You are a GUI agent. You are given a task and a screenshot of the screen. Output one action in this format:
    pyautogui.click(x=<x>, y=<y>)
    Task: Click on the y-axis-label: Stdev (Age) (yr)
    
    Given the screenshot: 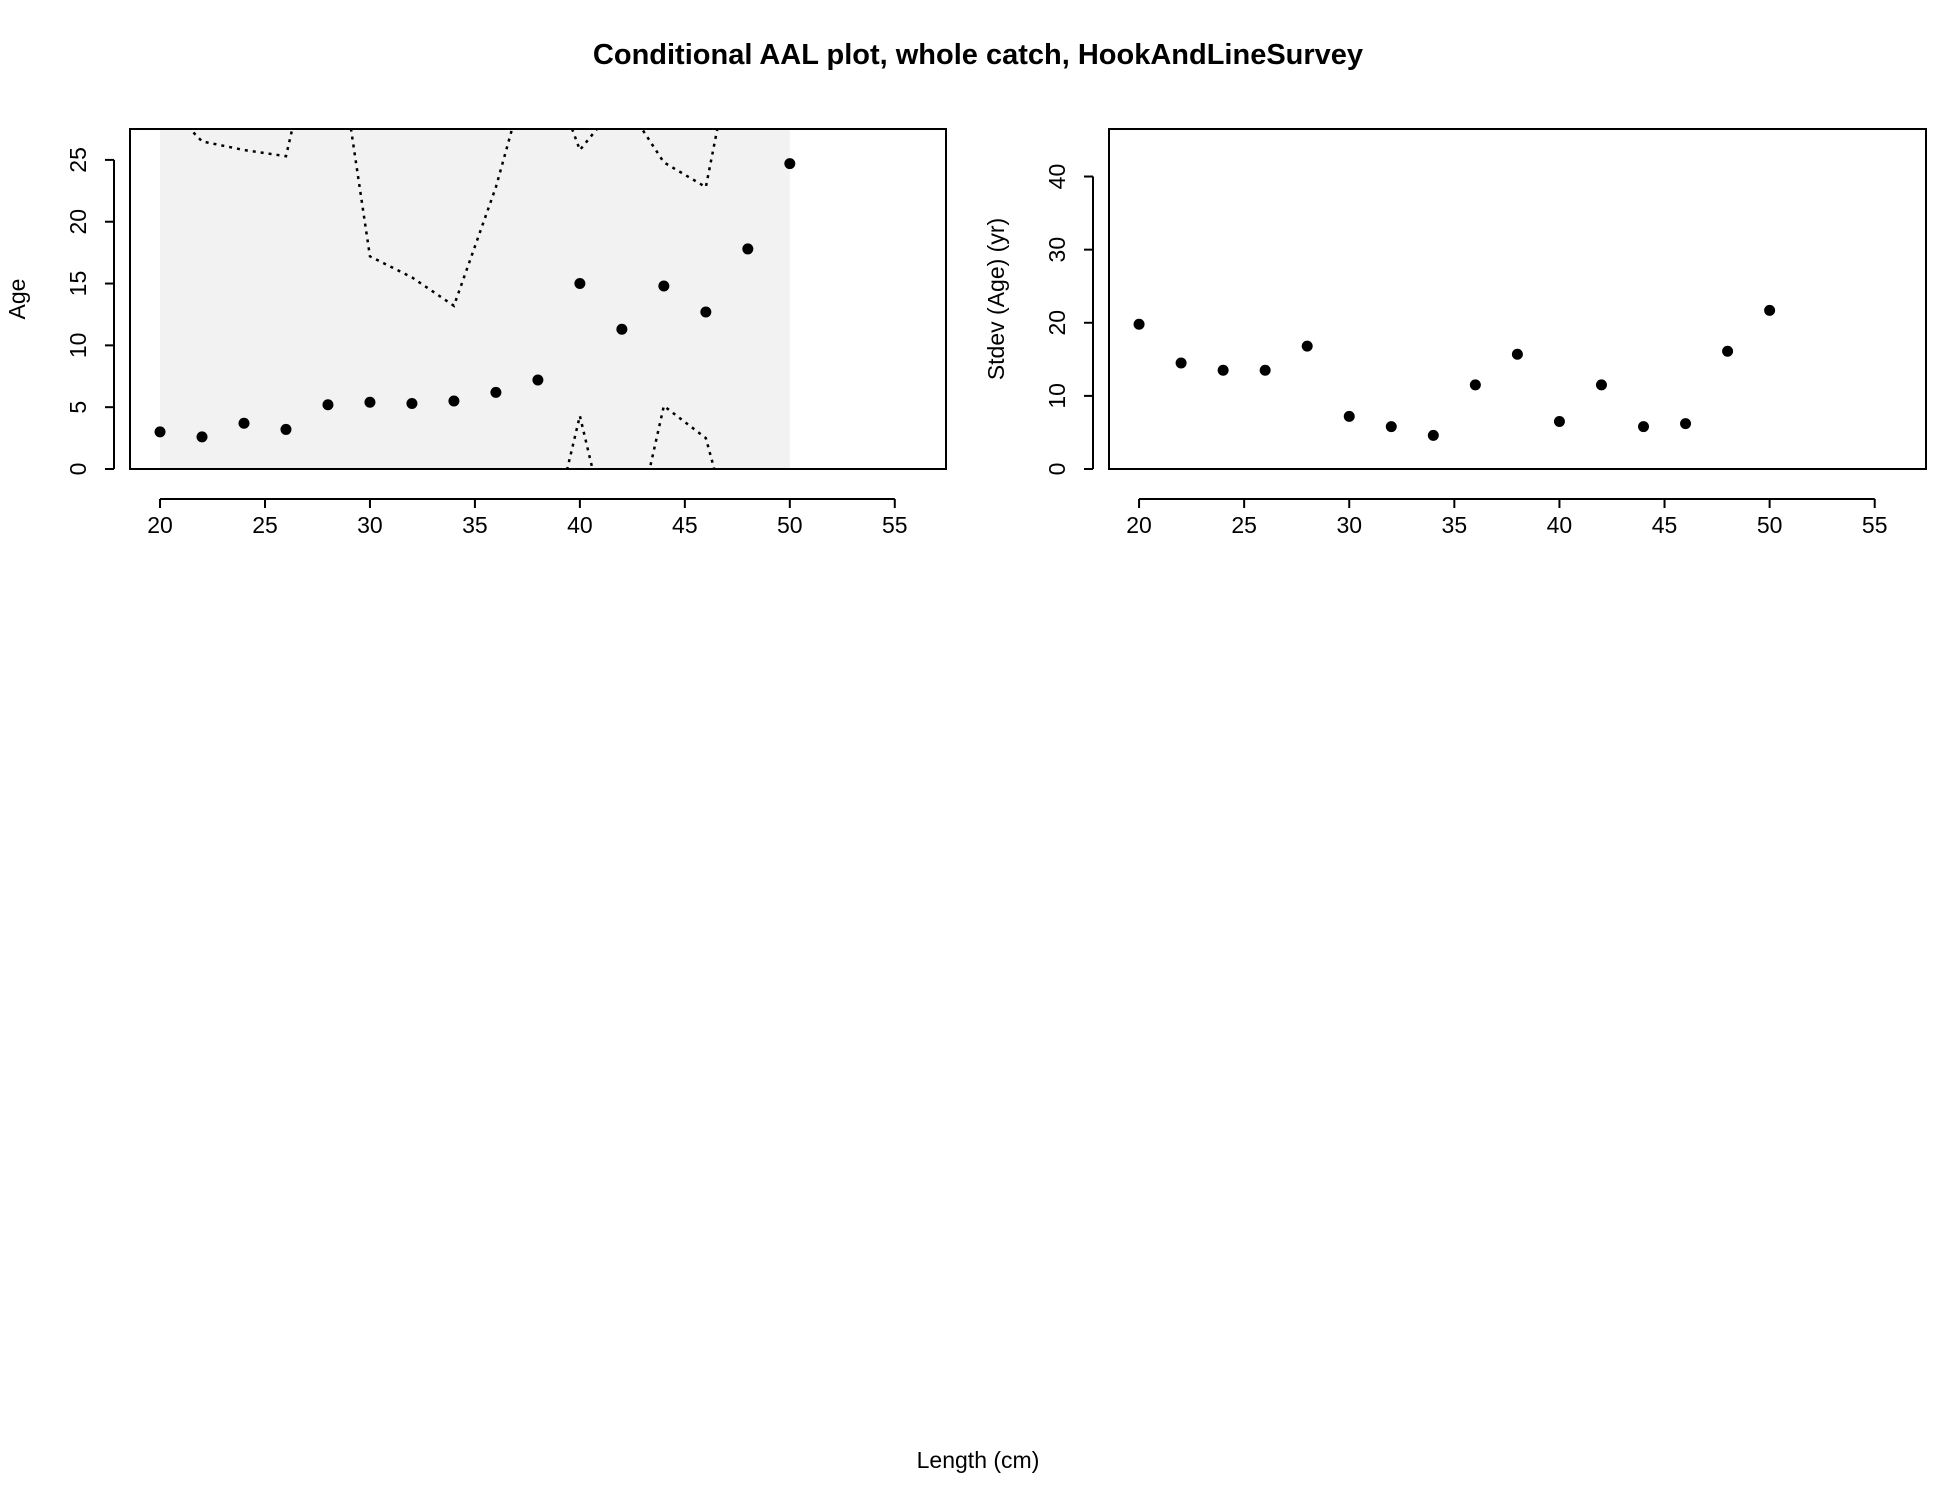 What is the action you would take?
    pyautogui.click(x=996, y=299)
    